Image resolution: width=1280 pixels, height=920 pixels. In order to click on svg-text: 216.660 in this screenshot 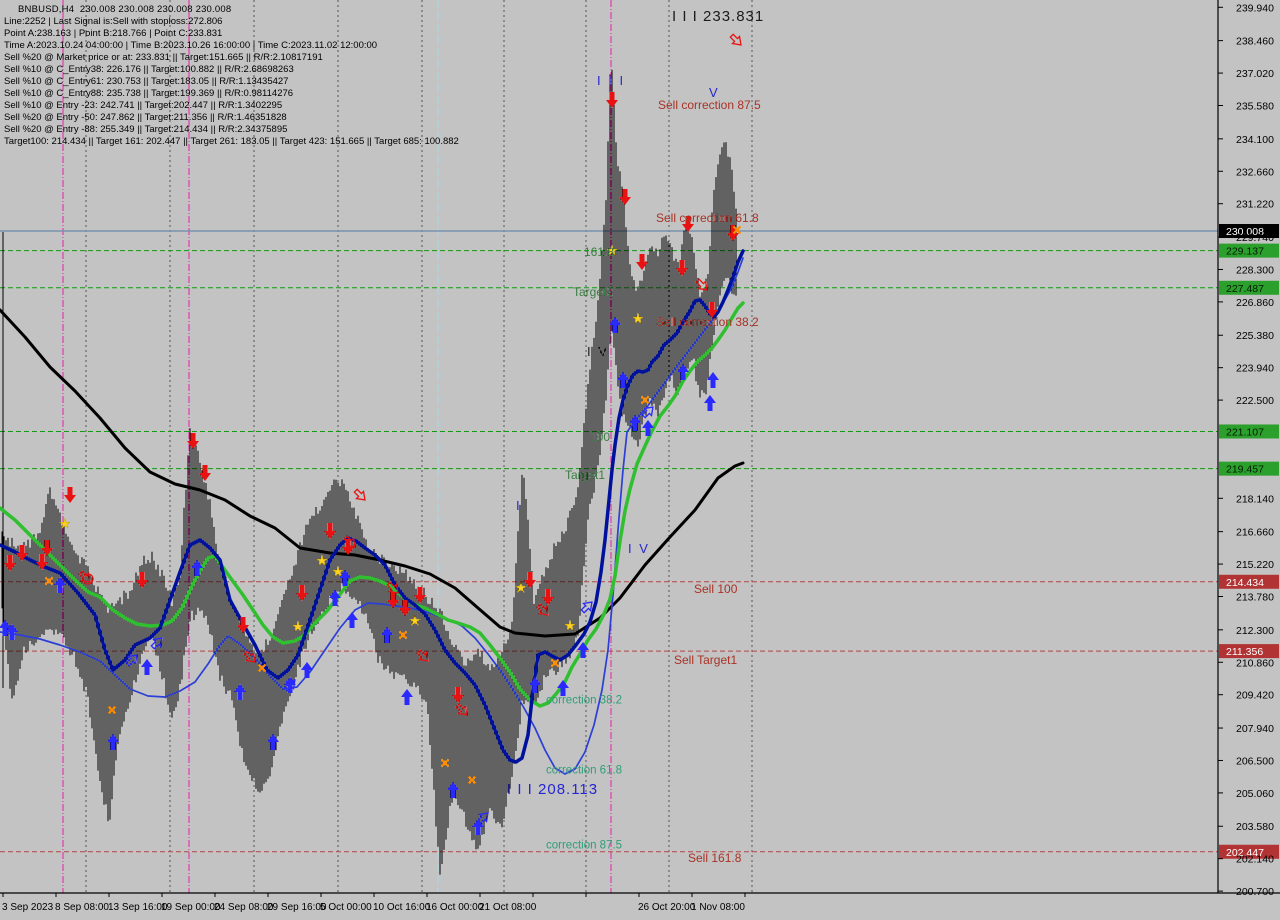, I will do `click(1255, 533)`.